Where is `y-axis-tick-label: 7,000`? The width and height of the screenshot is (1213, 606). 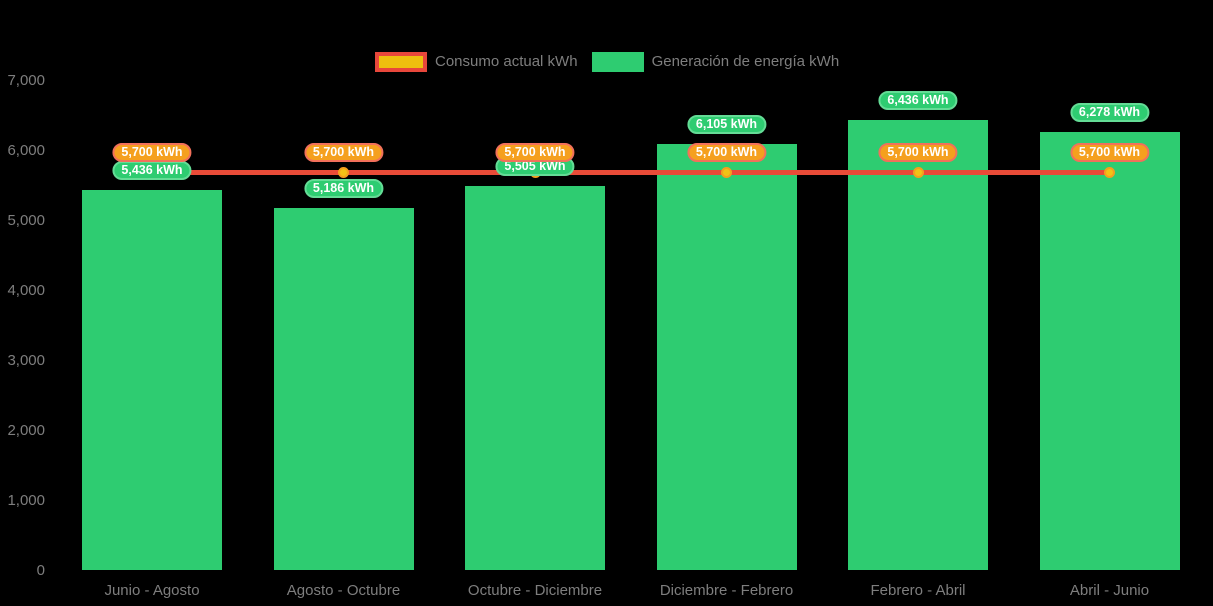 y-axis-tick-label: 7,000 is located at coordinates (26, 80).